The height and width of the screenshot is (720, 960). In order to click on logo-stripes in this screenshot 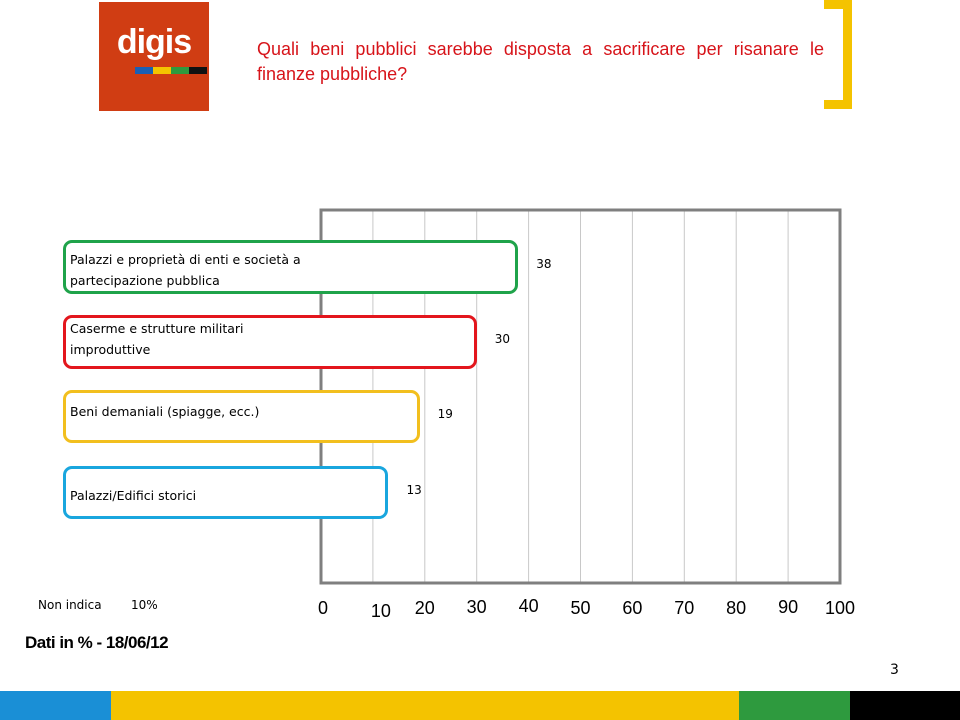, I will do `click(171, 70)`.